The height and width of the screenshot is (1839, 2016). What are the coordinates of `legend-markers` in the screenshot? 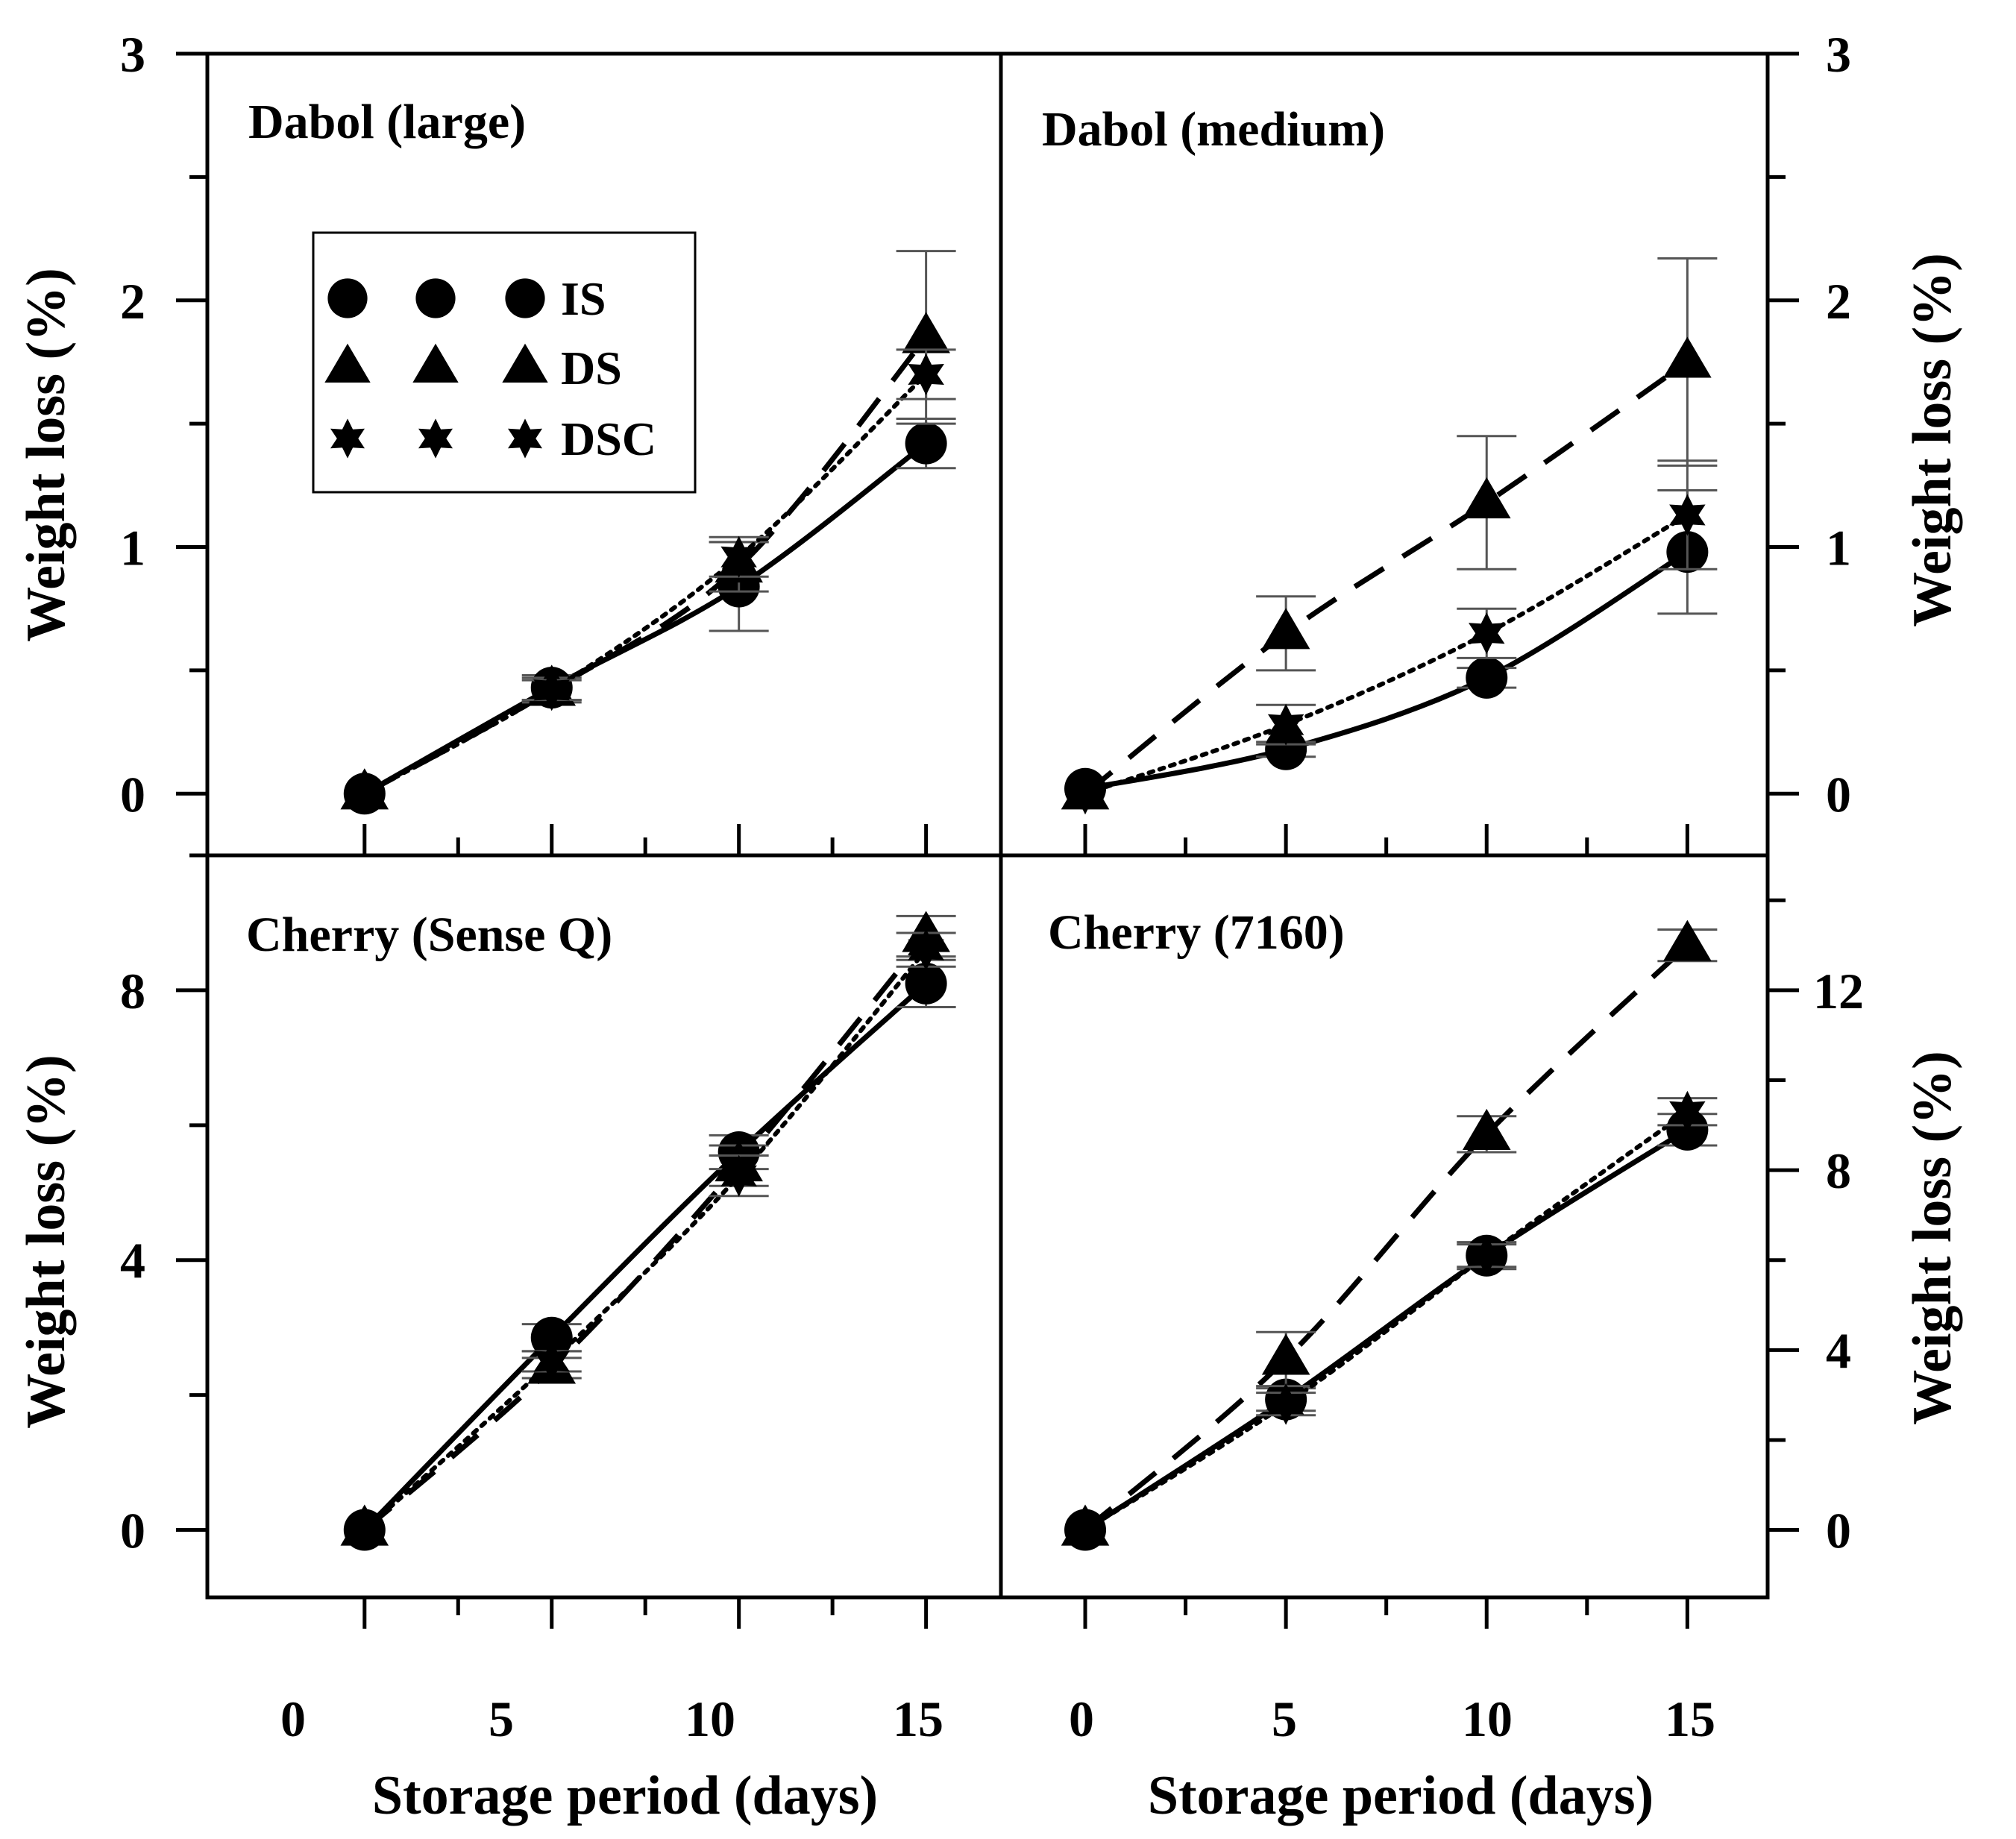 It's located at (436, 368).